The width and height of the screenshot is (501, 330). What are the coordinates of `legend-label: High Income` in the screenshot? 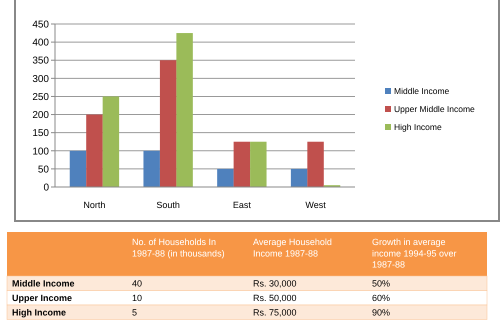 It's located at (418, 127).